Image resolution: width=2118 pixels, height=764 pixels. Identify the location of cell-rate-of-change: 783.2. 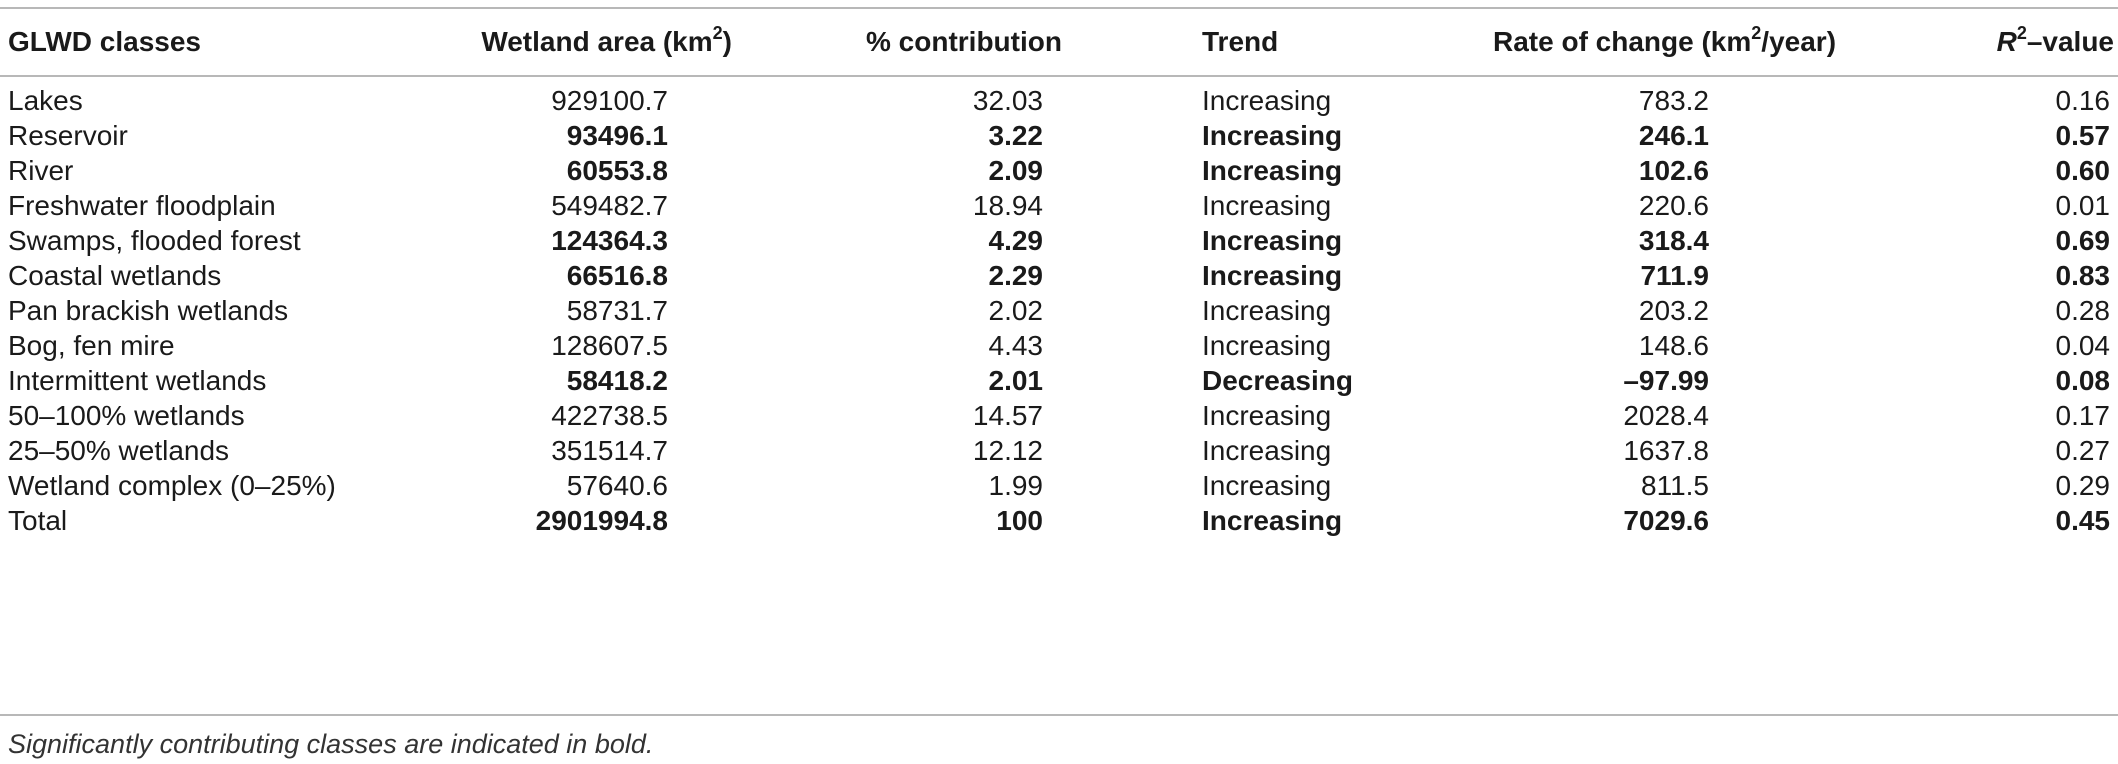
(1673, 100).